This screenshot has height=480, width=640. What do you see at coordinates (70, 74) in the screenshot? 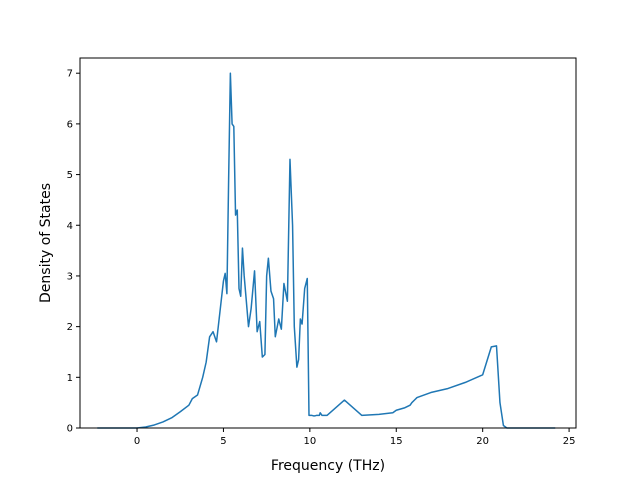
I see `y-tick-label: 7` at bounding box center [70, 74].